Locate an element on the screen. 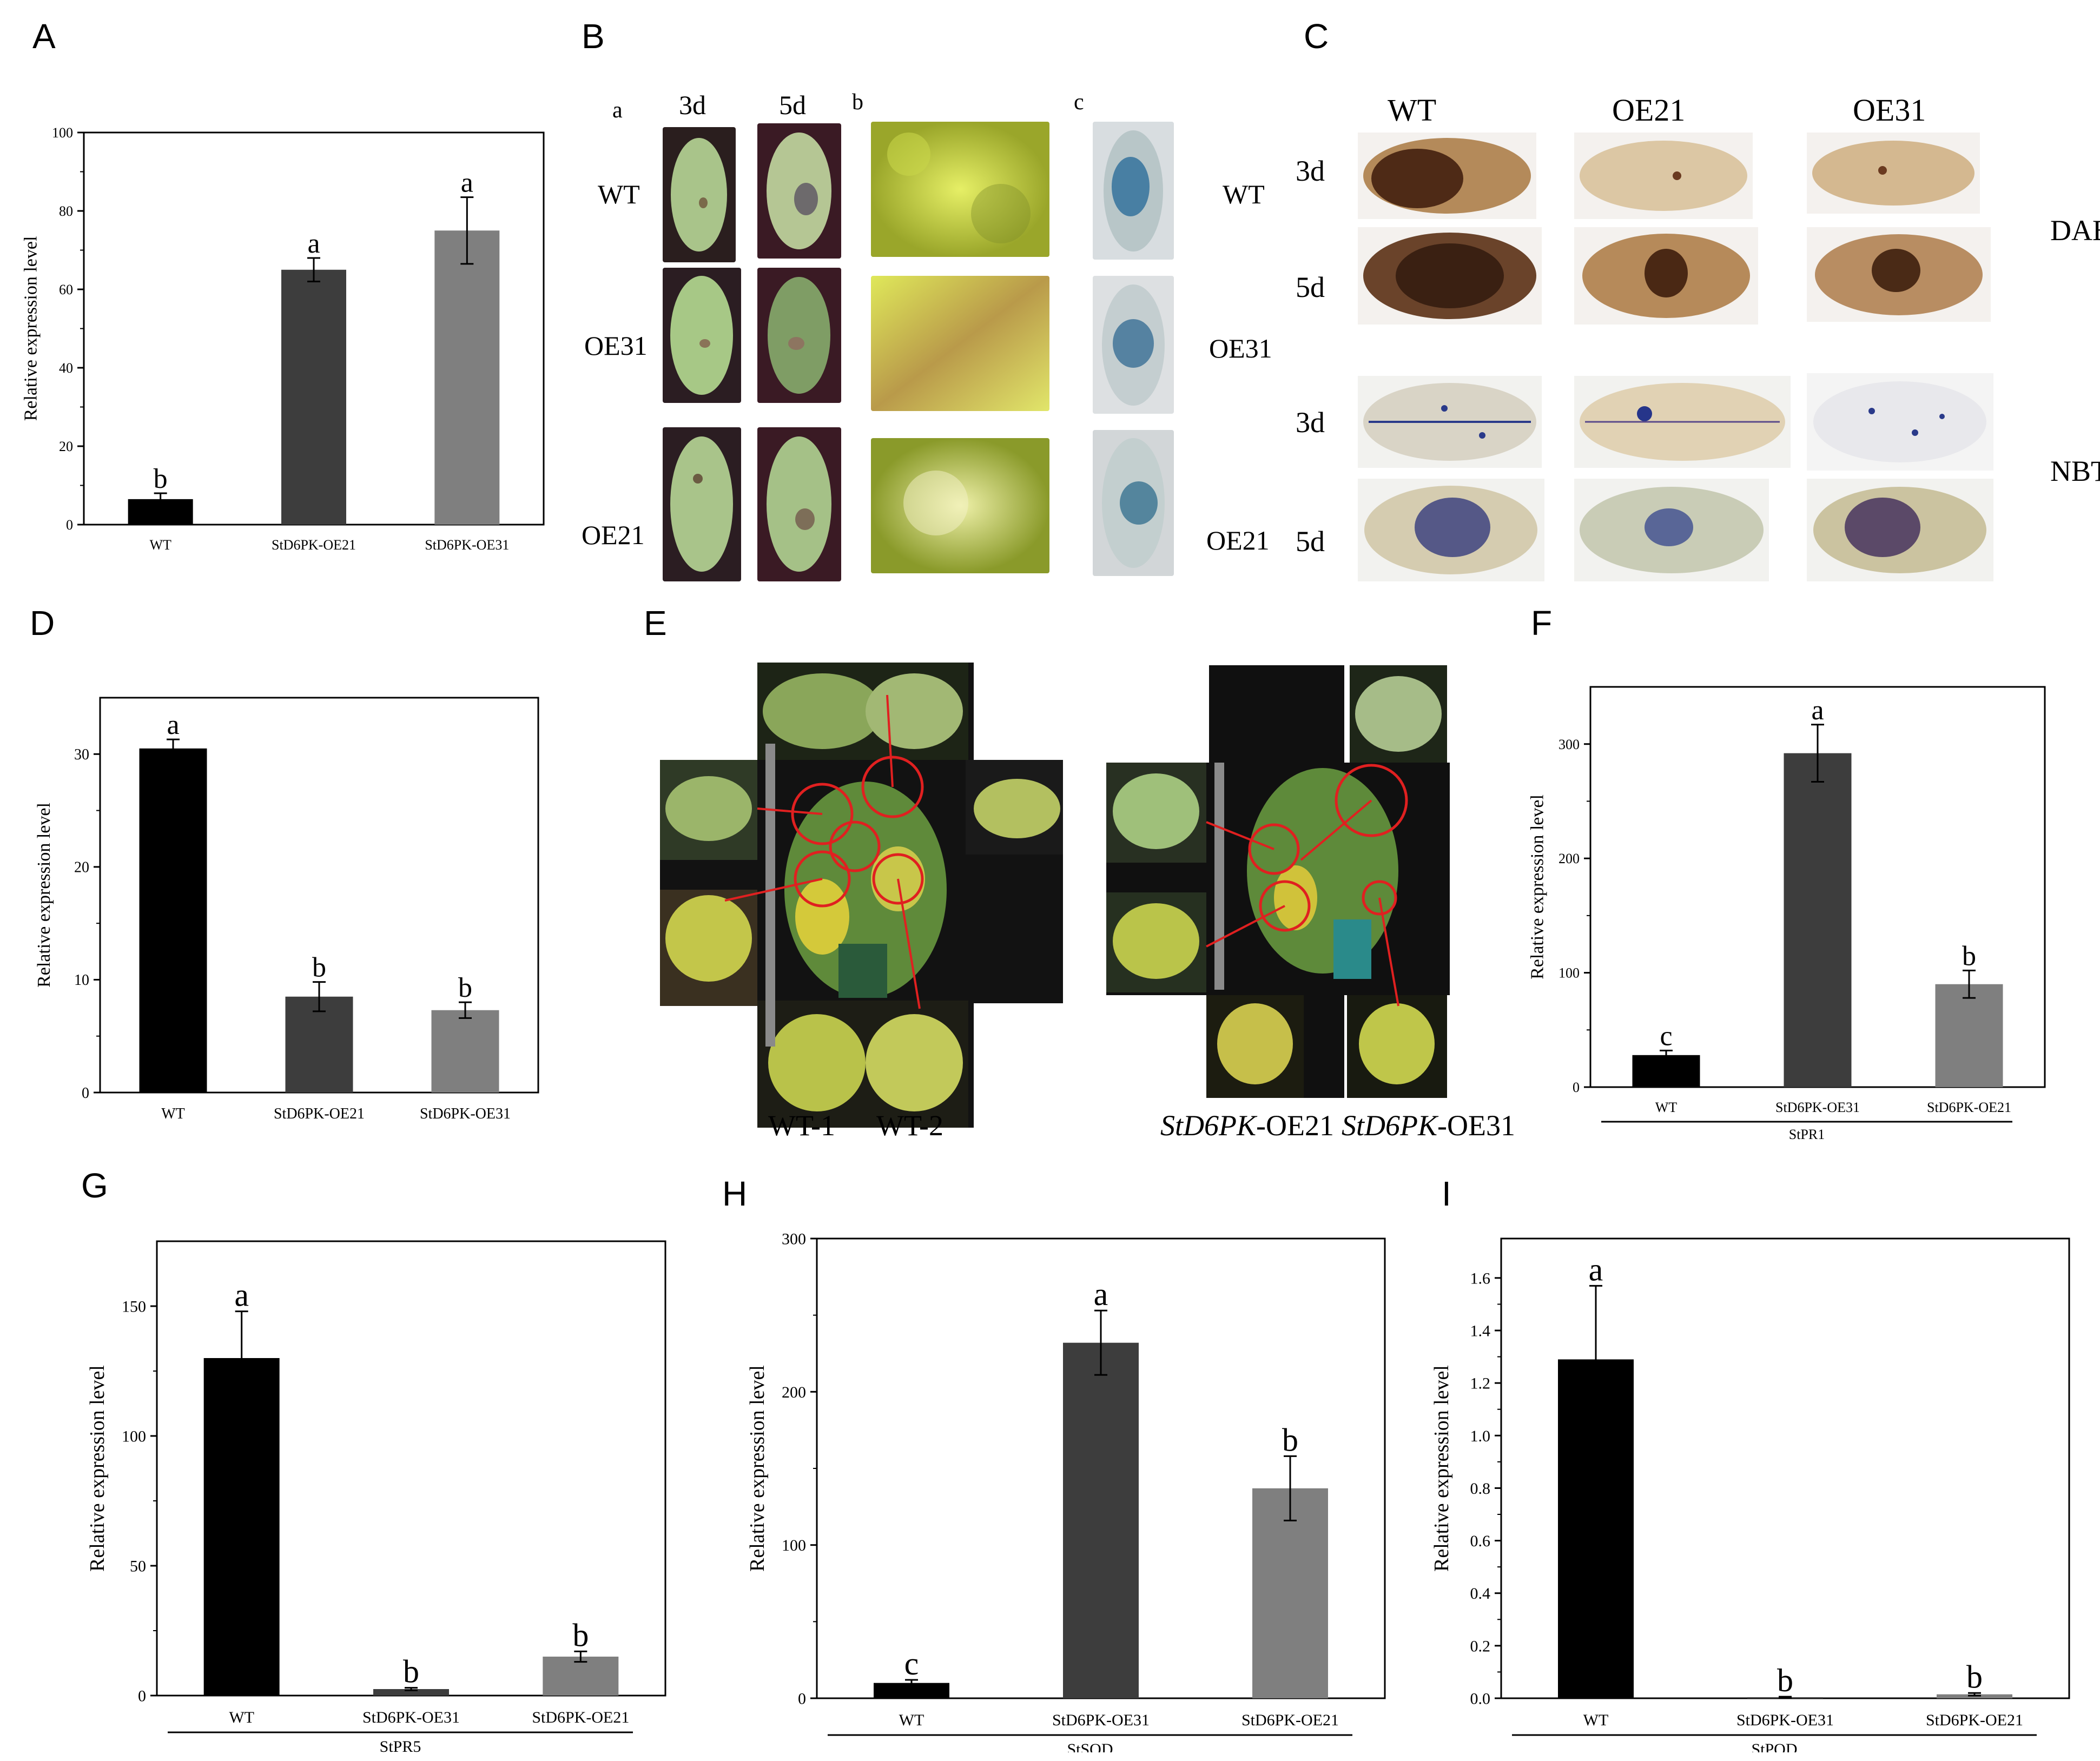  panel-b-row-oe21: OE21 is located at coordinates (613, 535).